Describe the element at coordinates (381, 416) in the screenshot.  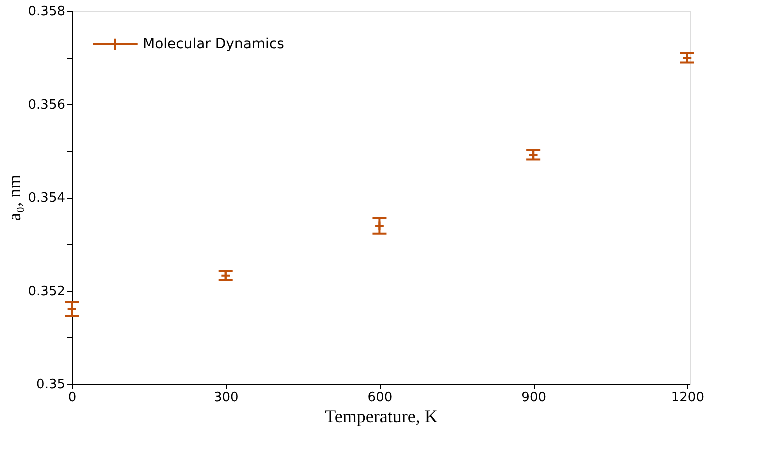
I see `x-axis-title: Temperature, K` at that location.